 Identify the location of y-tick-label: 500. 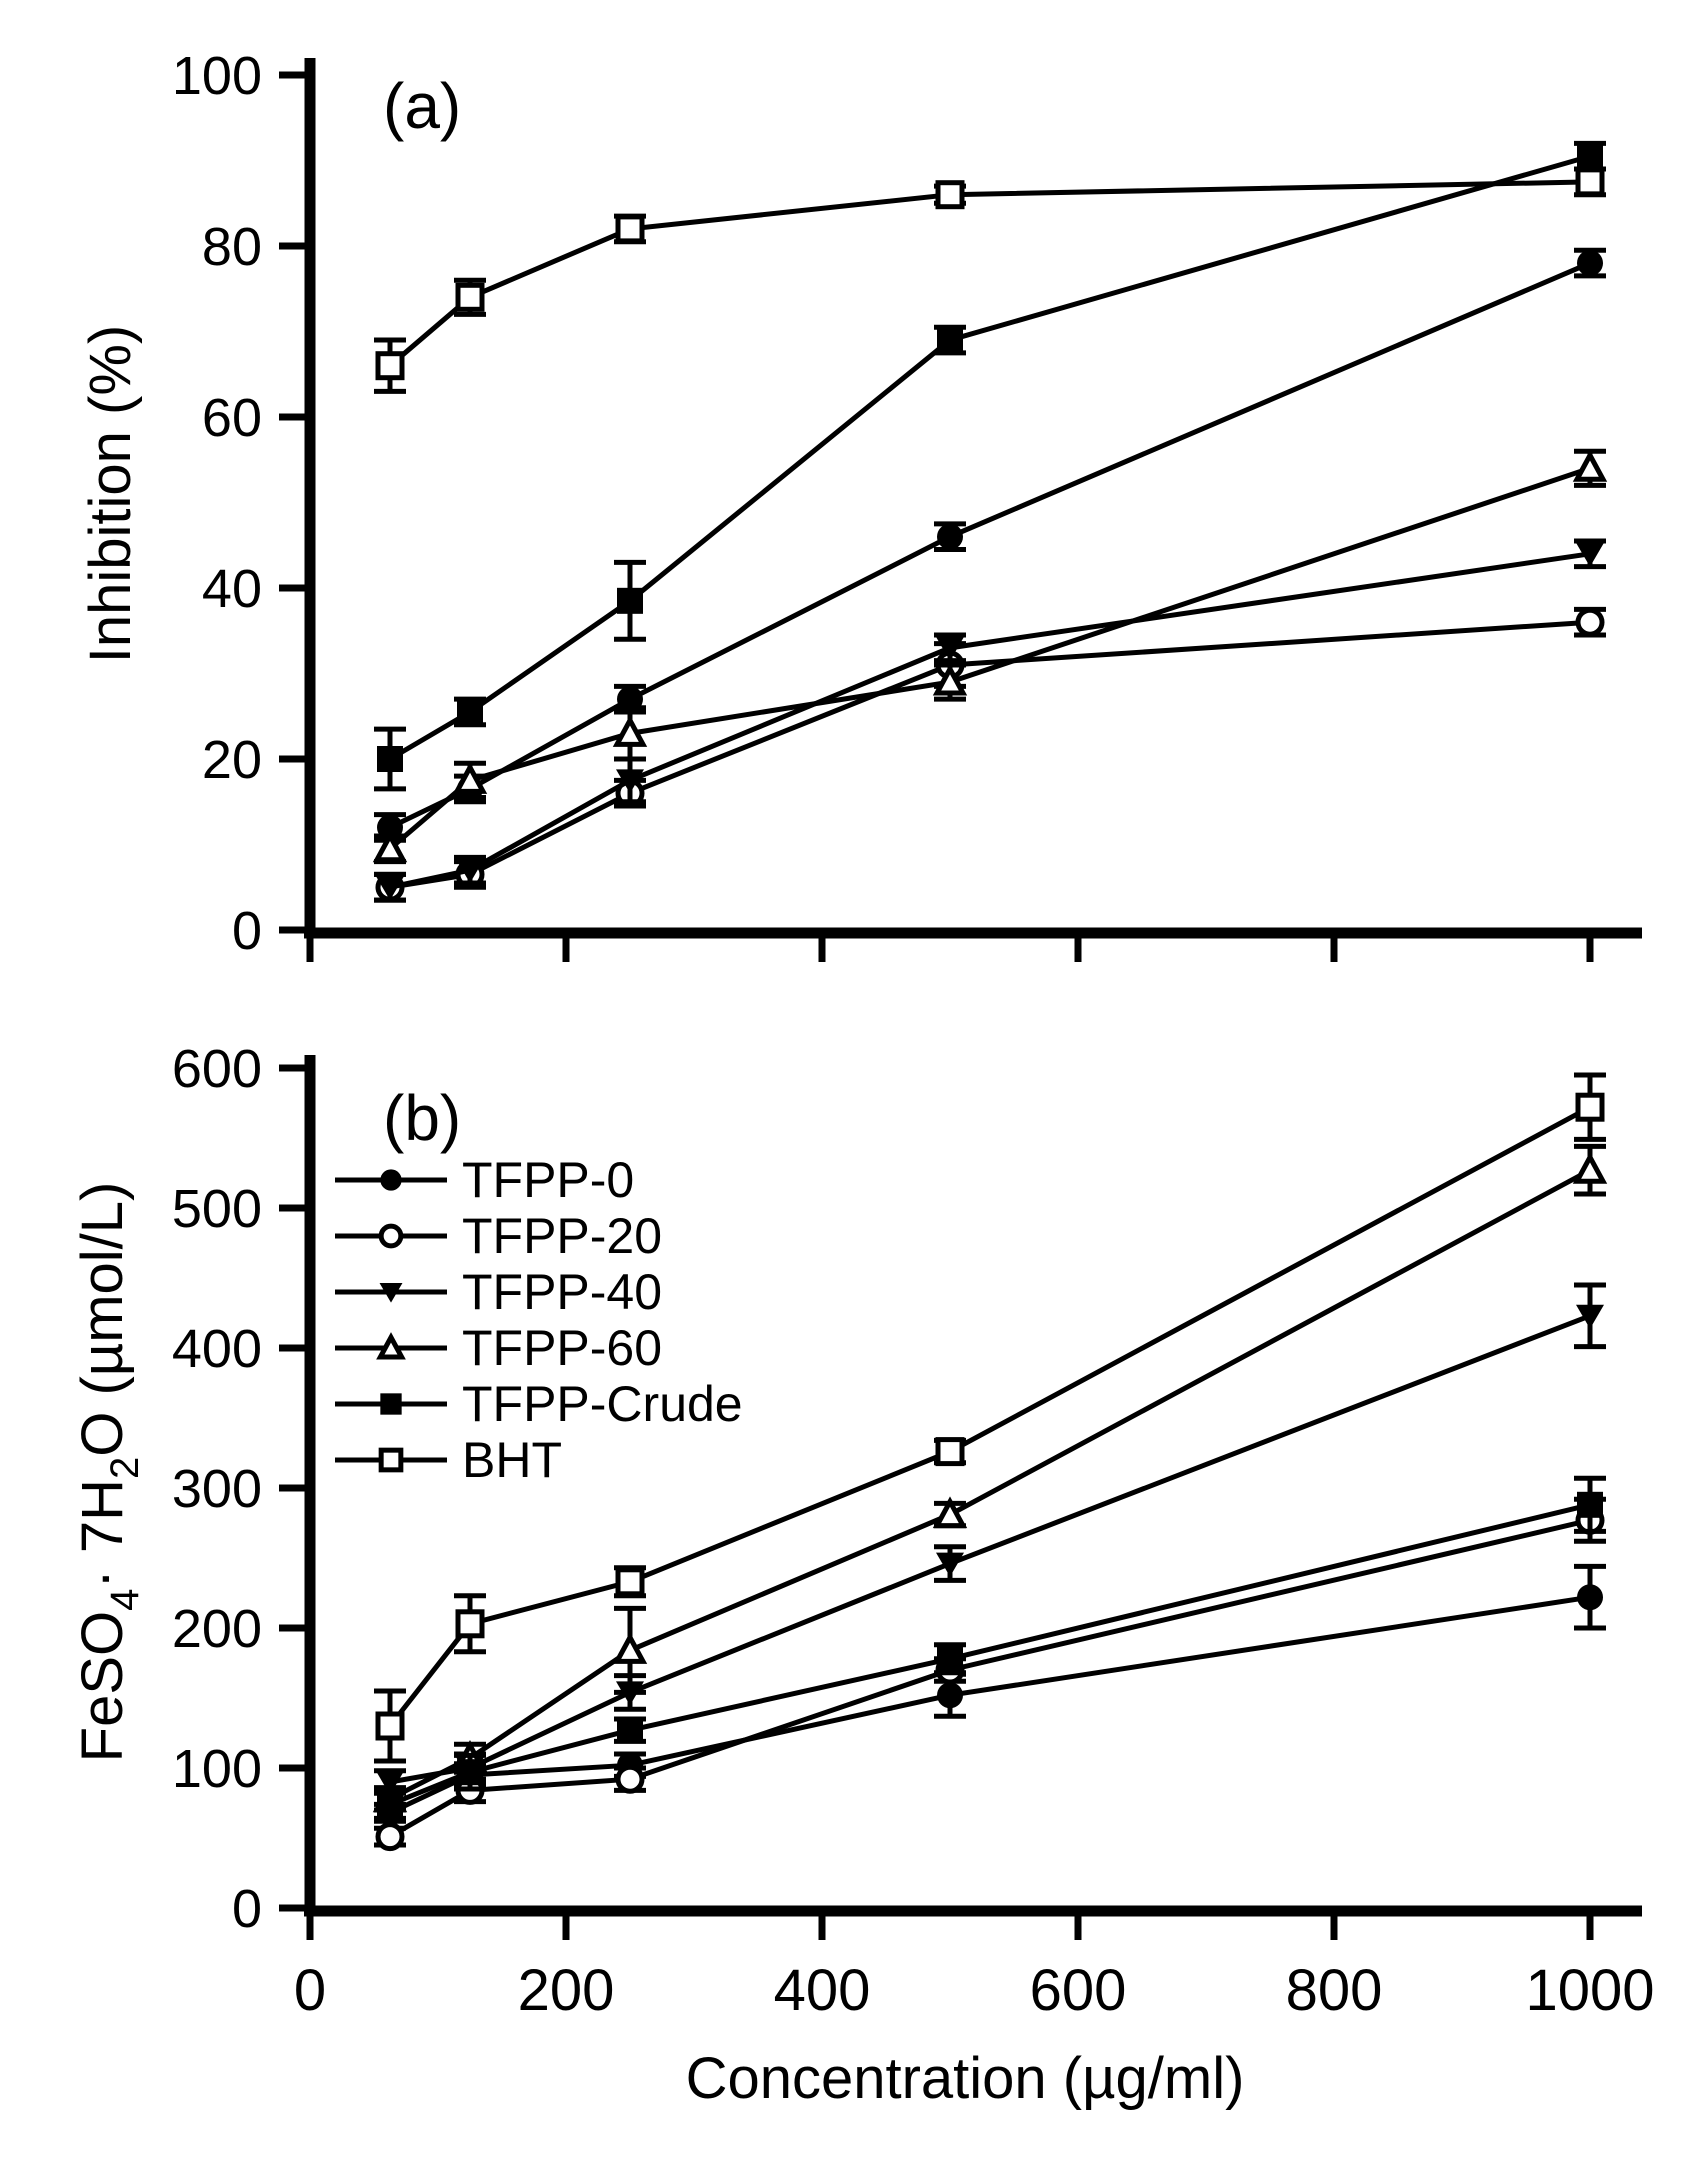
(217, 1209).